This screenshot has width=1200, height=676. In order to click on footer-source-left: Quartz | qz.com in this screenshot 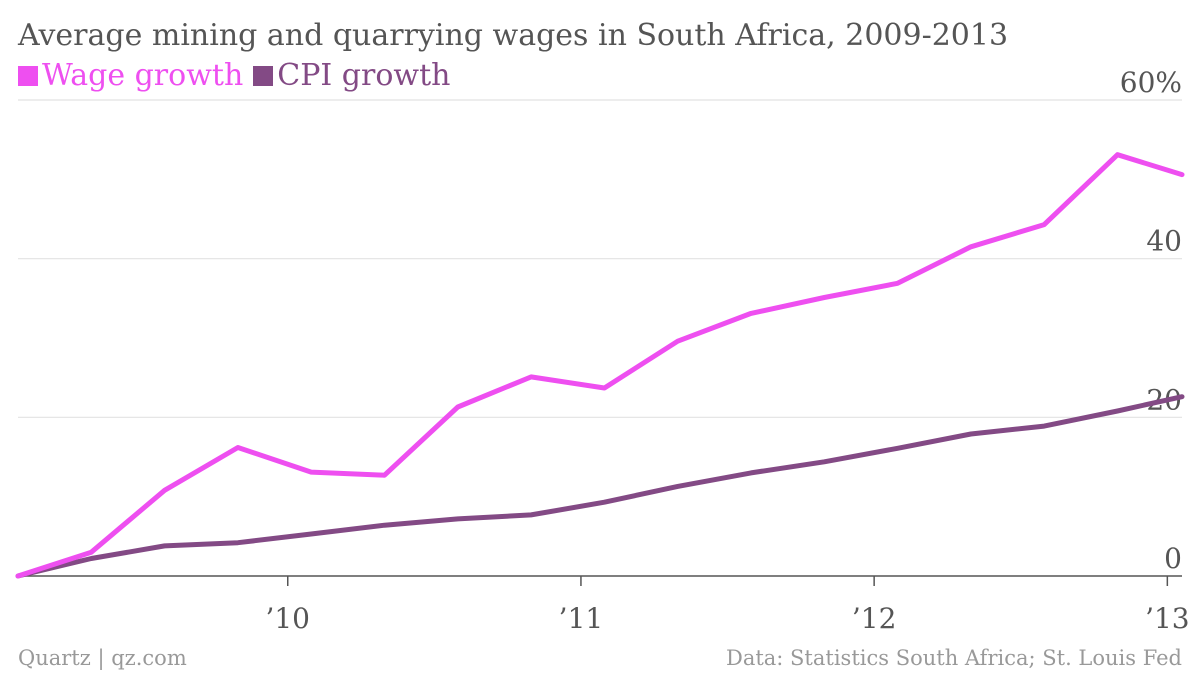, I will do `click(102, 658)`.